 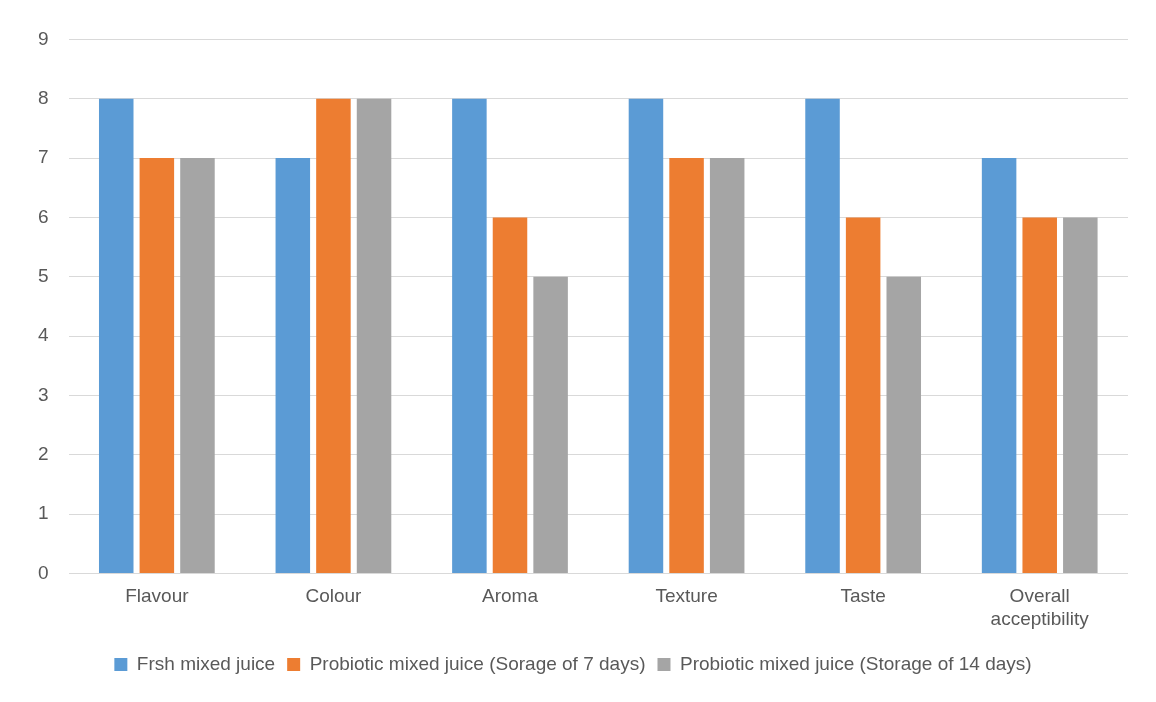 What do you see at coordinates (43, 216) in the screenshot?
I see `y-tick-label: 6` at bounding box center [43, 216].